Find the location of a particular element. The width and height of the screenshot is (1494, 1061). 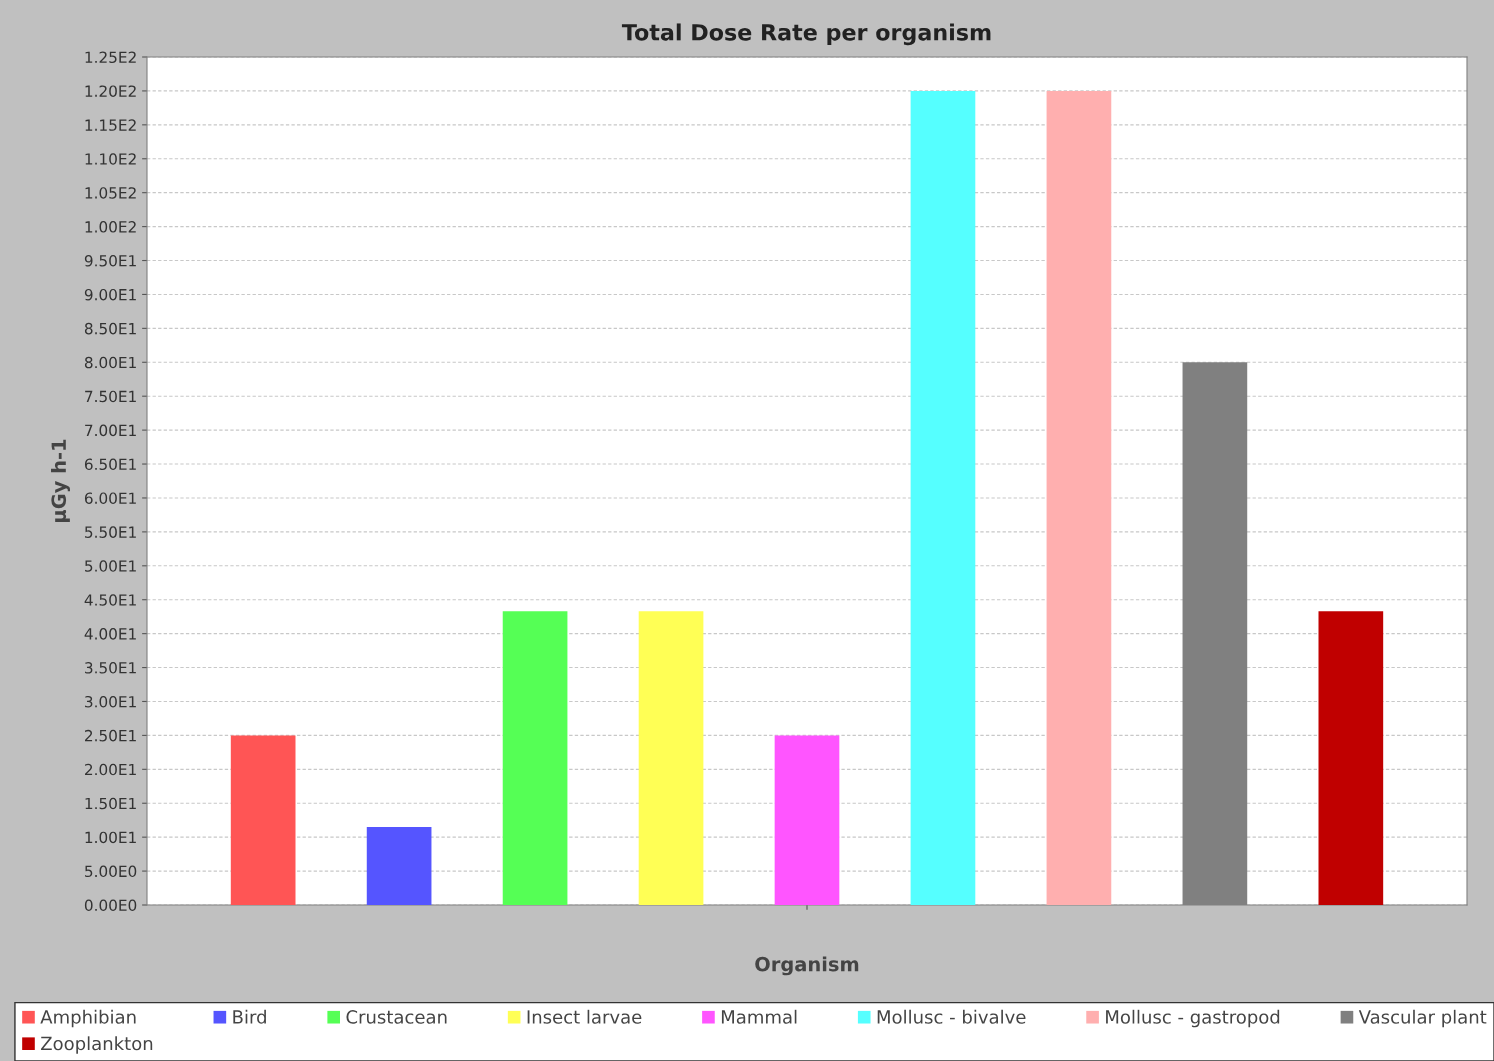

y-tick-label: 4.00E1 is located at coordinates (110, 634).